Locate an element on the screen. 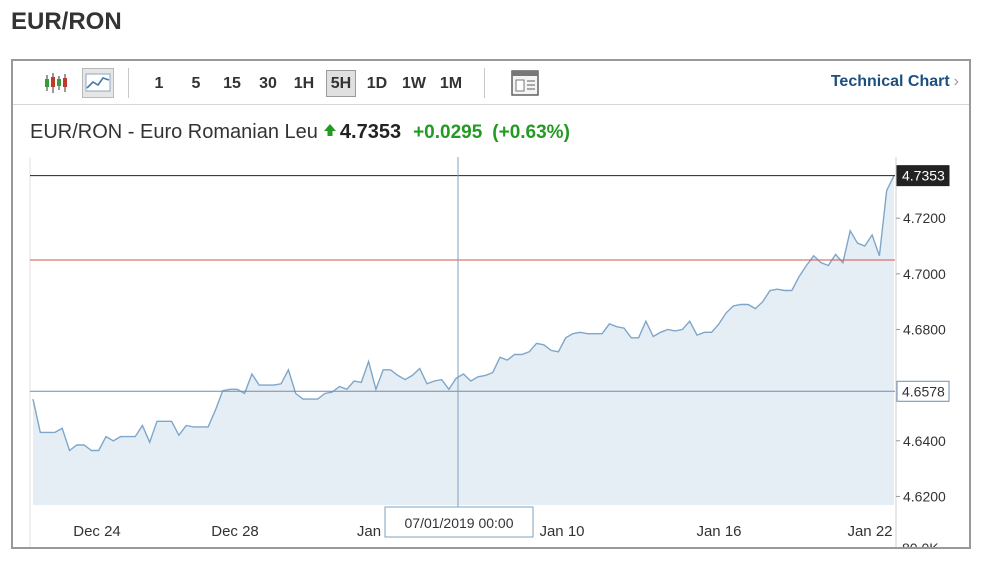 This screenshot has width=981, height=569. interval-button-5h: 5H is located at coordinates (341, 83).